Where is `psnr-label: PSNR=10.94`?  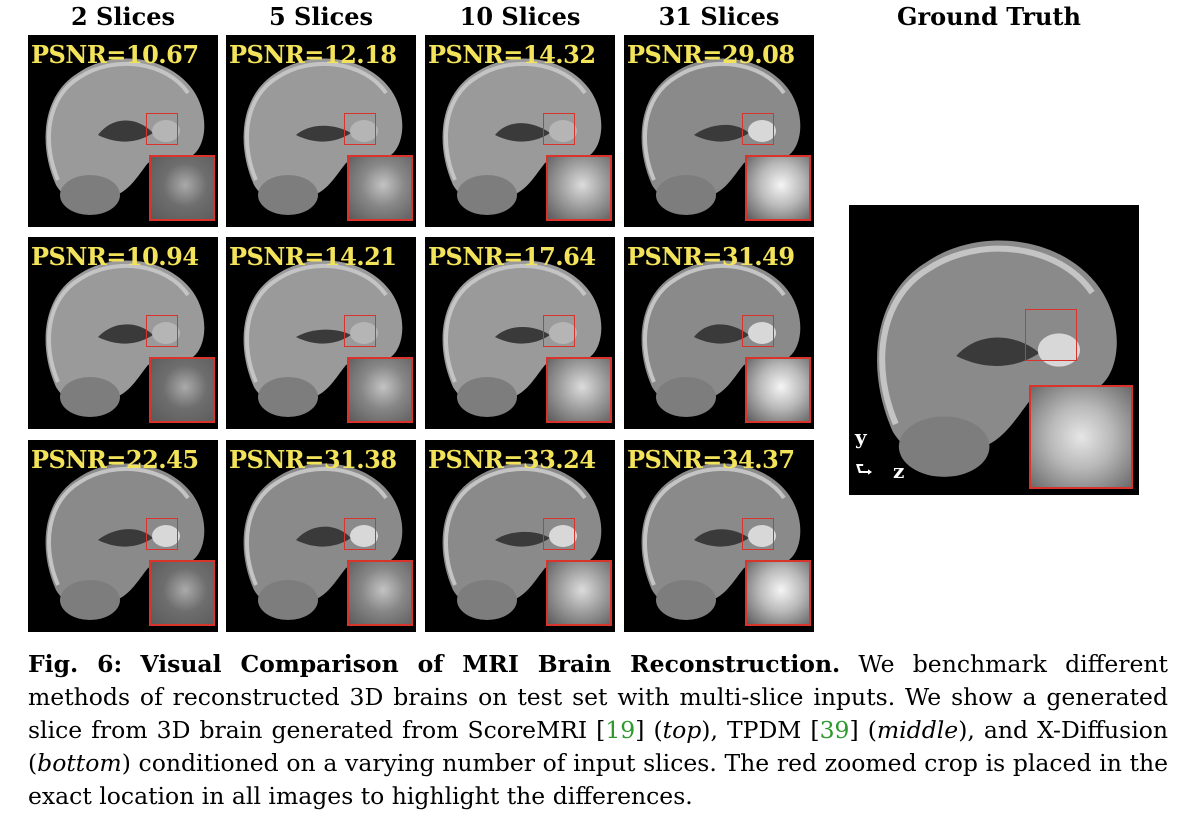
psnr-label: PSNR=10.94 is located at coordinates (115, 256).